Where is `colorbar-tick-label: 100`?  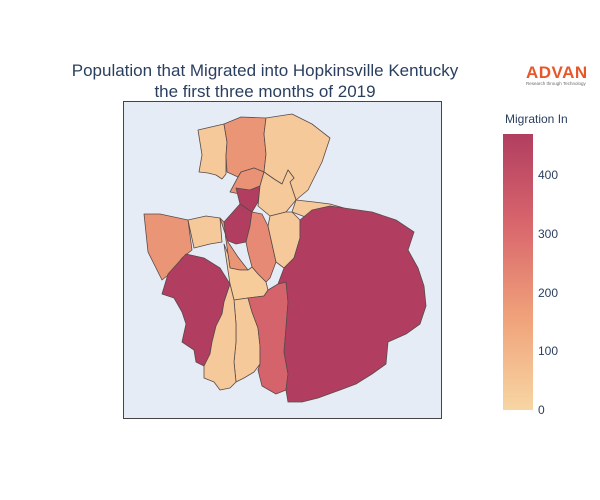 colorbar-tick-label: 100 is located at coordinates (548, 351).